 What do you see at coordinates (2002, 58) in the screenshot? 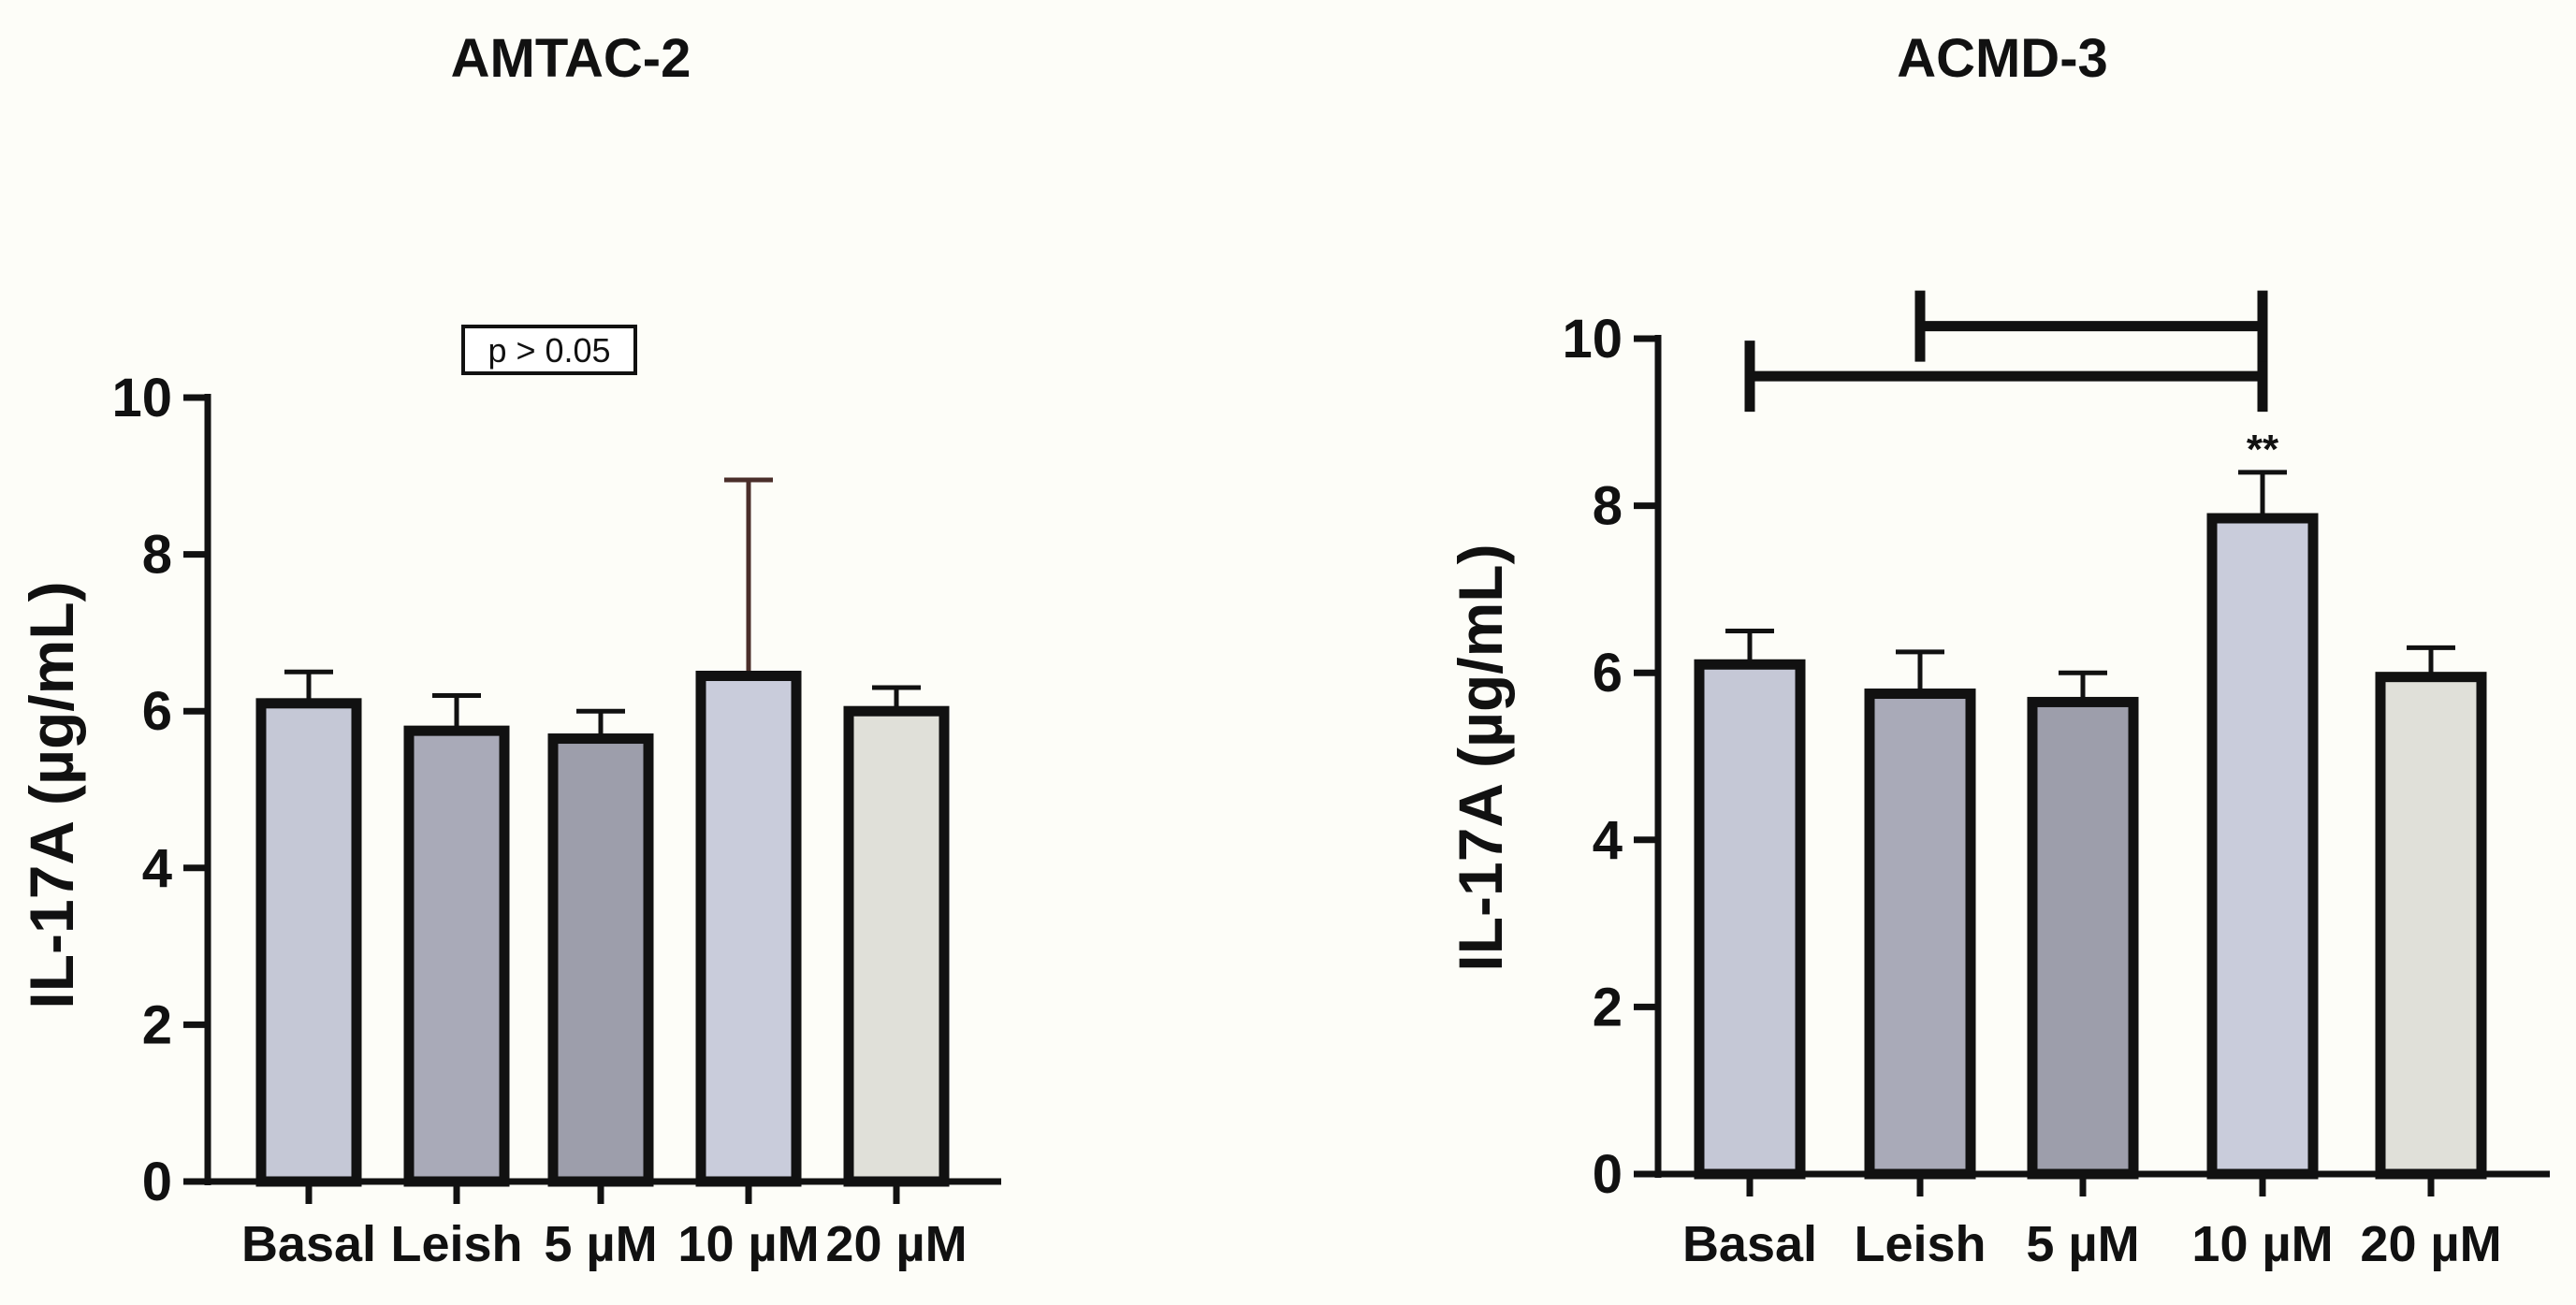
I see `chart-title: ACMD-3` at bounding box center [2002, 58].